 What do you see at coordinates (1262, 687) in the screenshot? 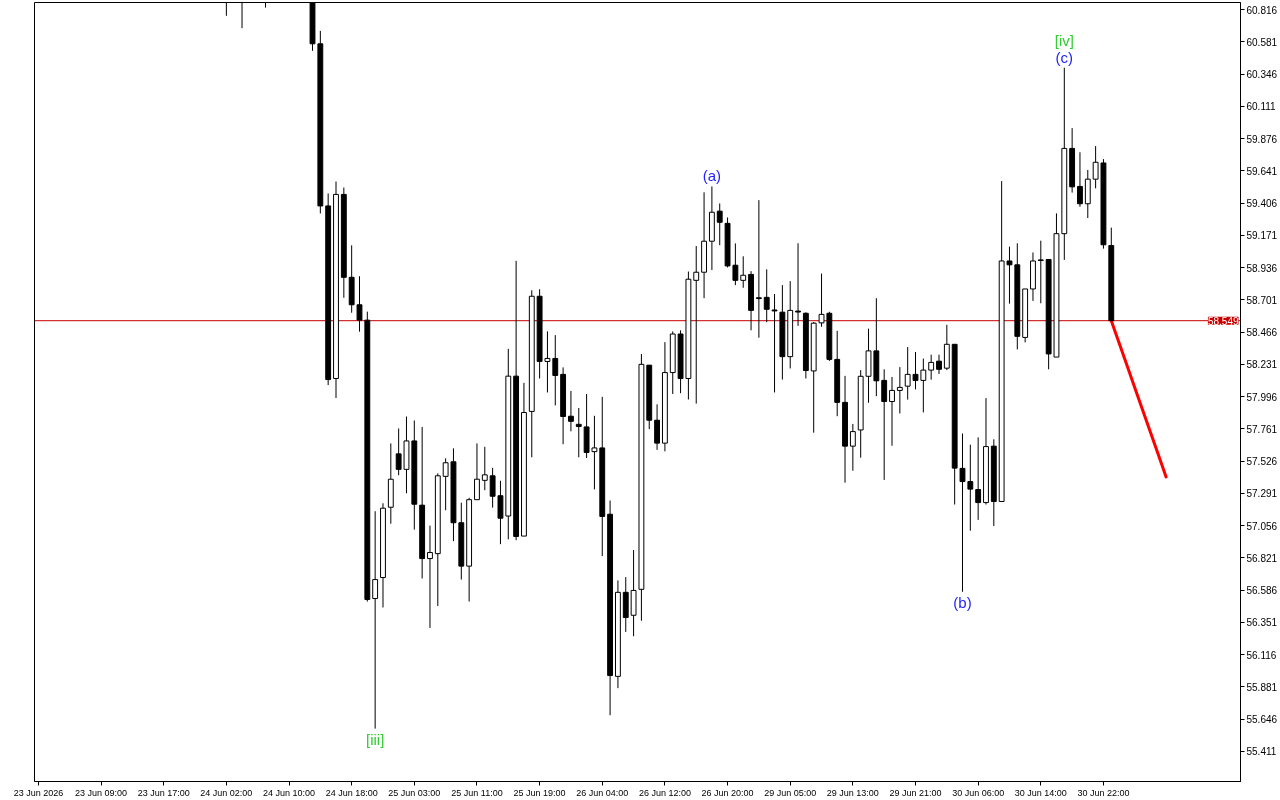
I see `y-tick-label: 55.881` at bounding box center [1262, 687].